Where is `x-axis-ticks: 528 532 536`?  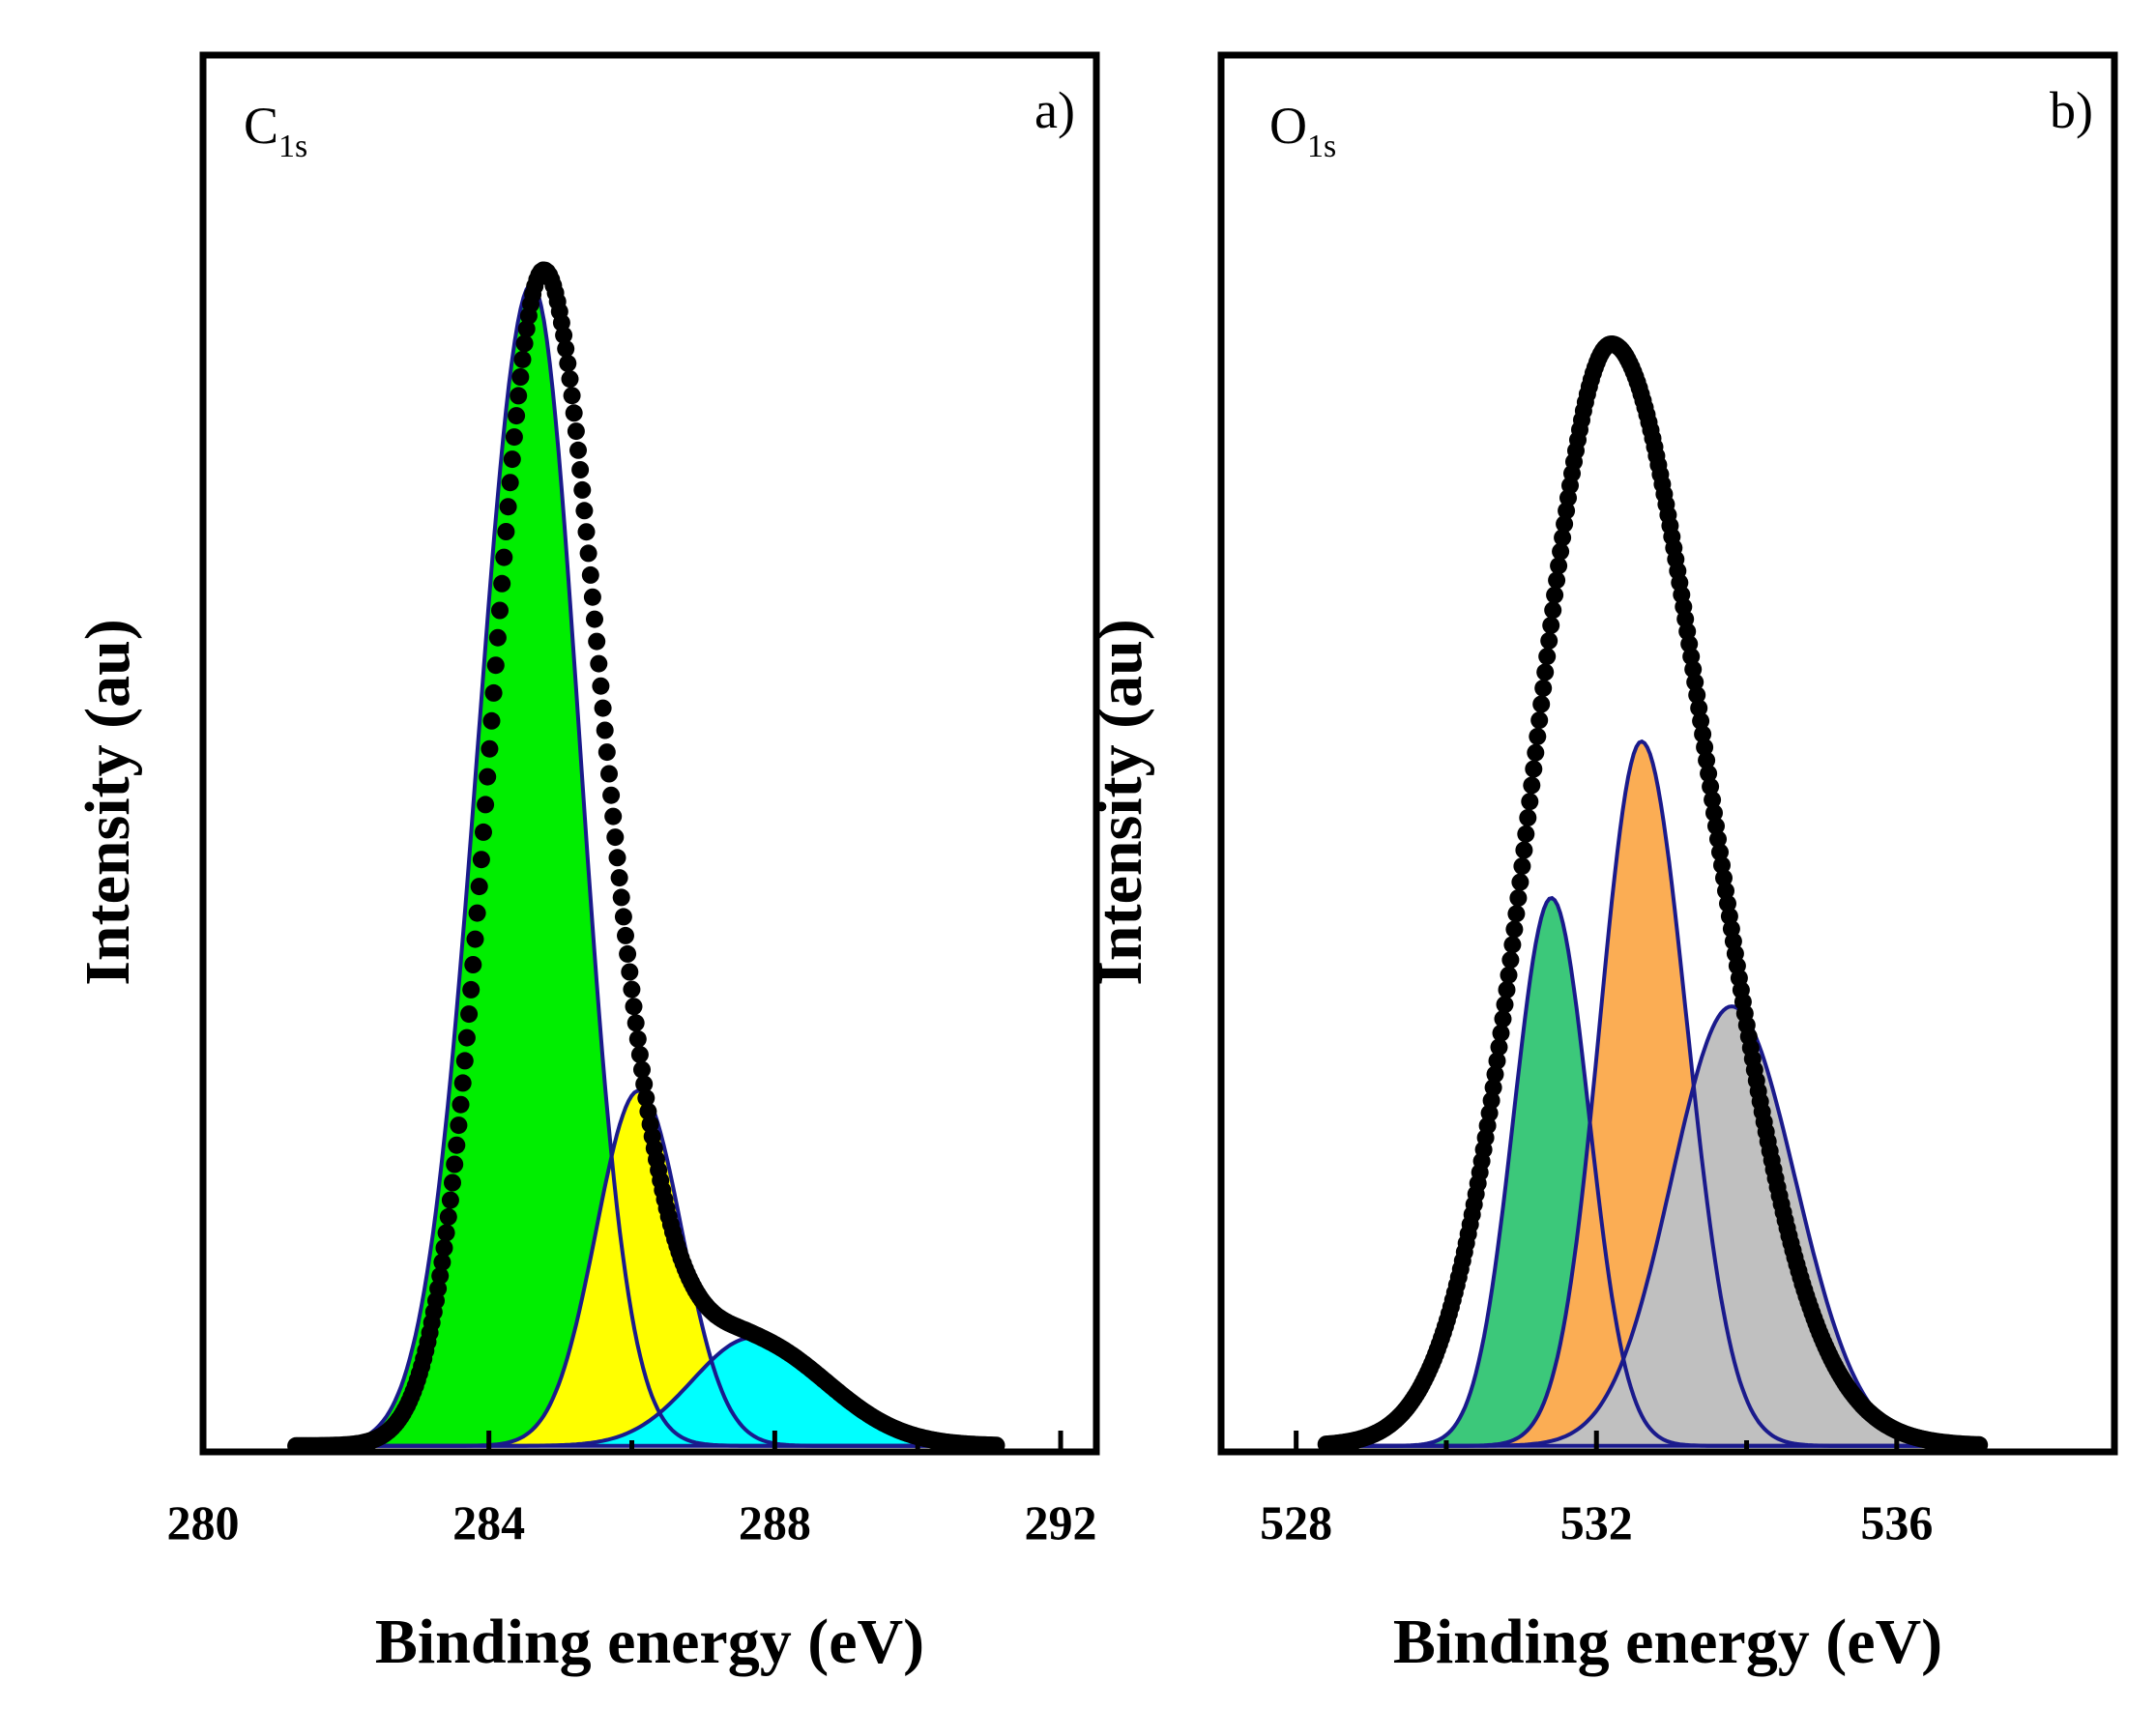 x-axis-ticks: 528 532 536 is located at coordinates (1596, 1490).